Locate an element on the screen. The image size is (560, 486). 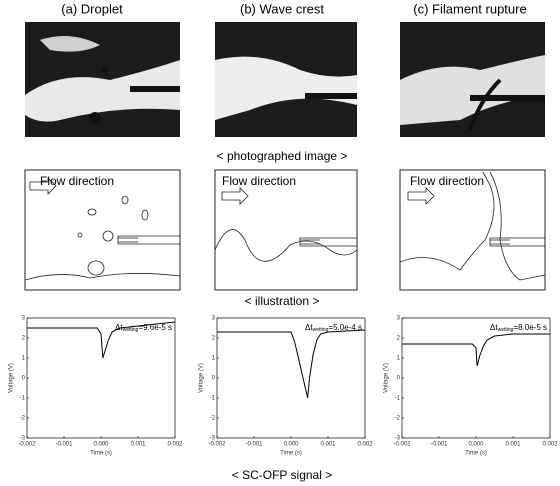
panel-title: (b) Wave crest is located at coordinates (282, 8).